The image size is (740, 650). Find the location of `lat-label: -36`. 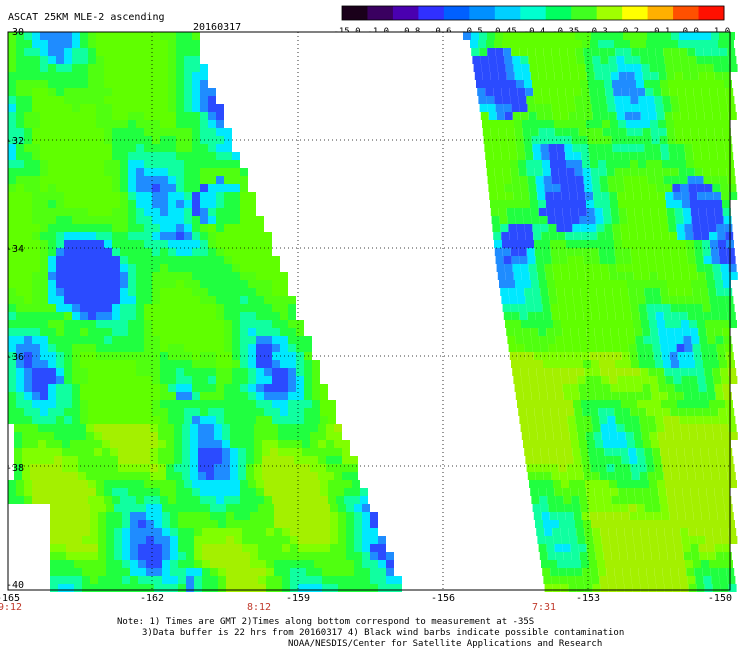

lat-label: -36 is located at coordinates (15, 357).